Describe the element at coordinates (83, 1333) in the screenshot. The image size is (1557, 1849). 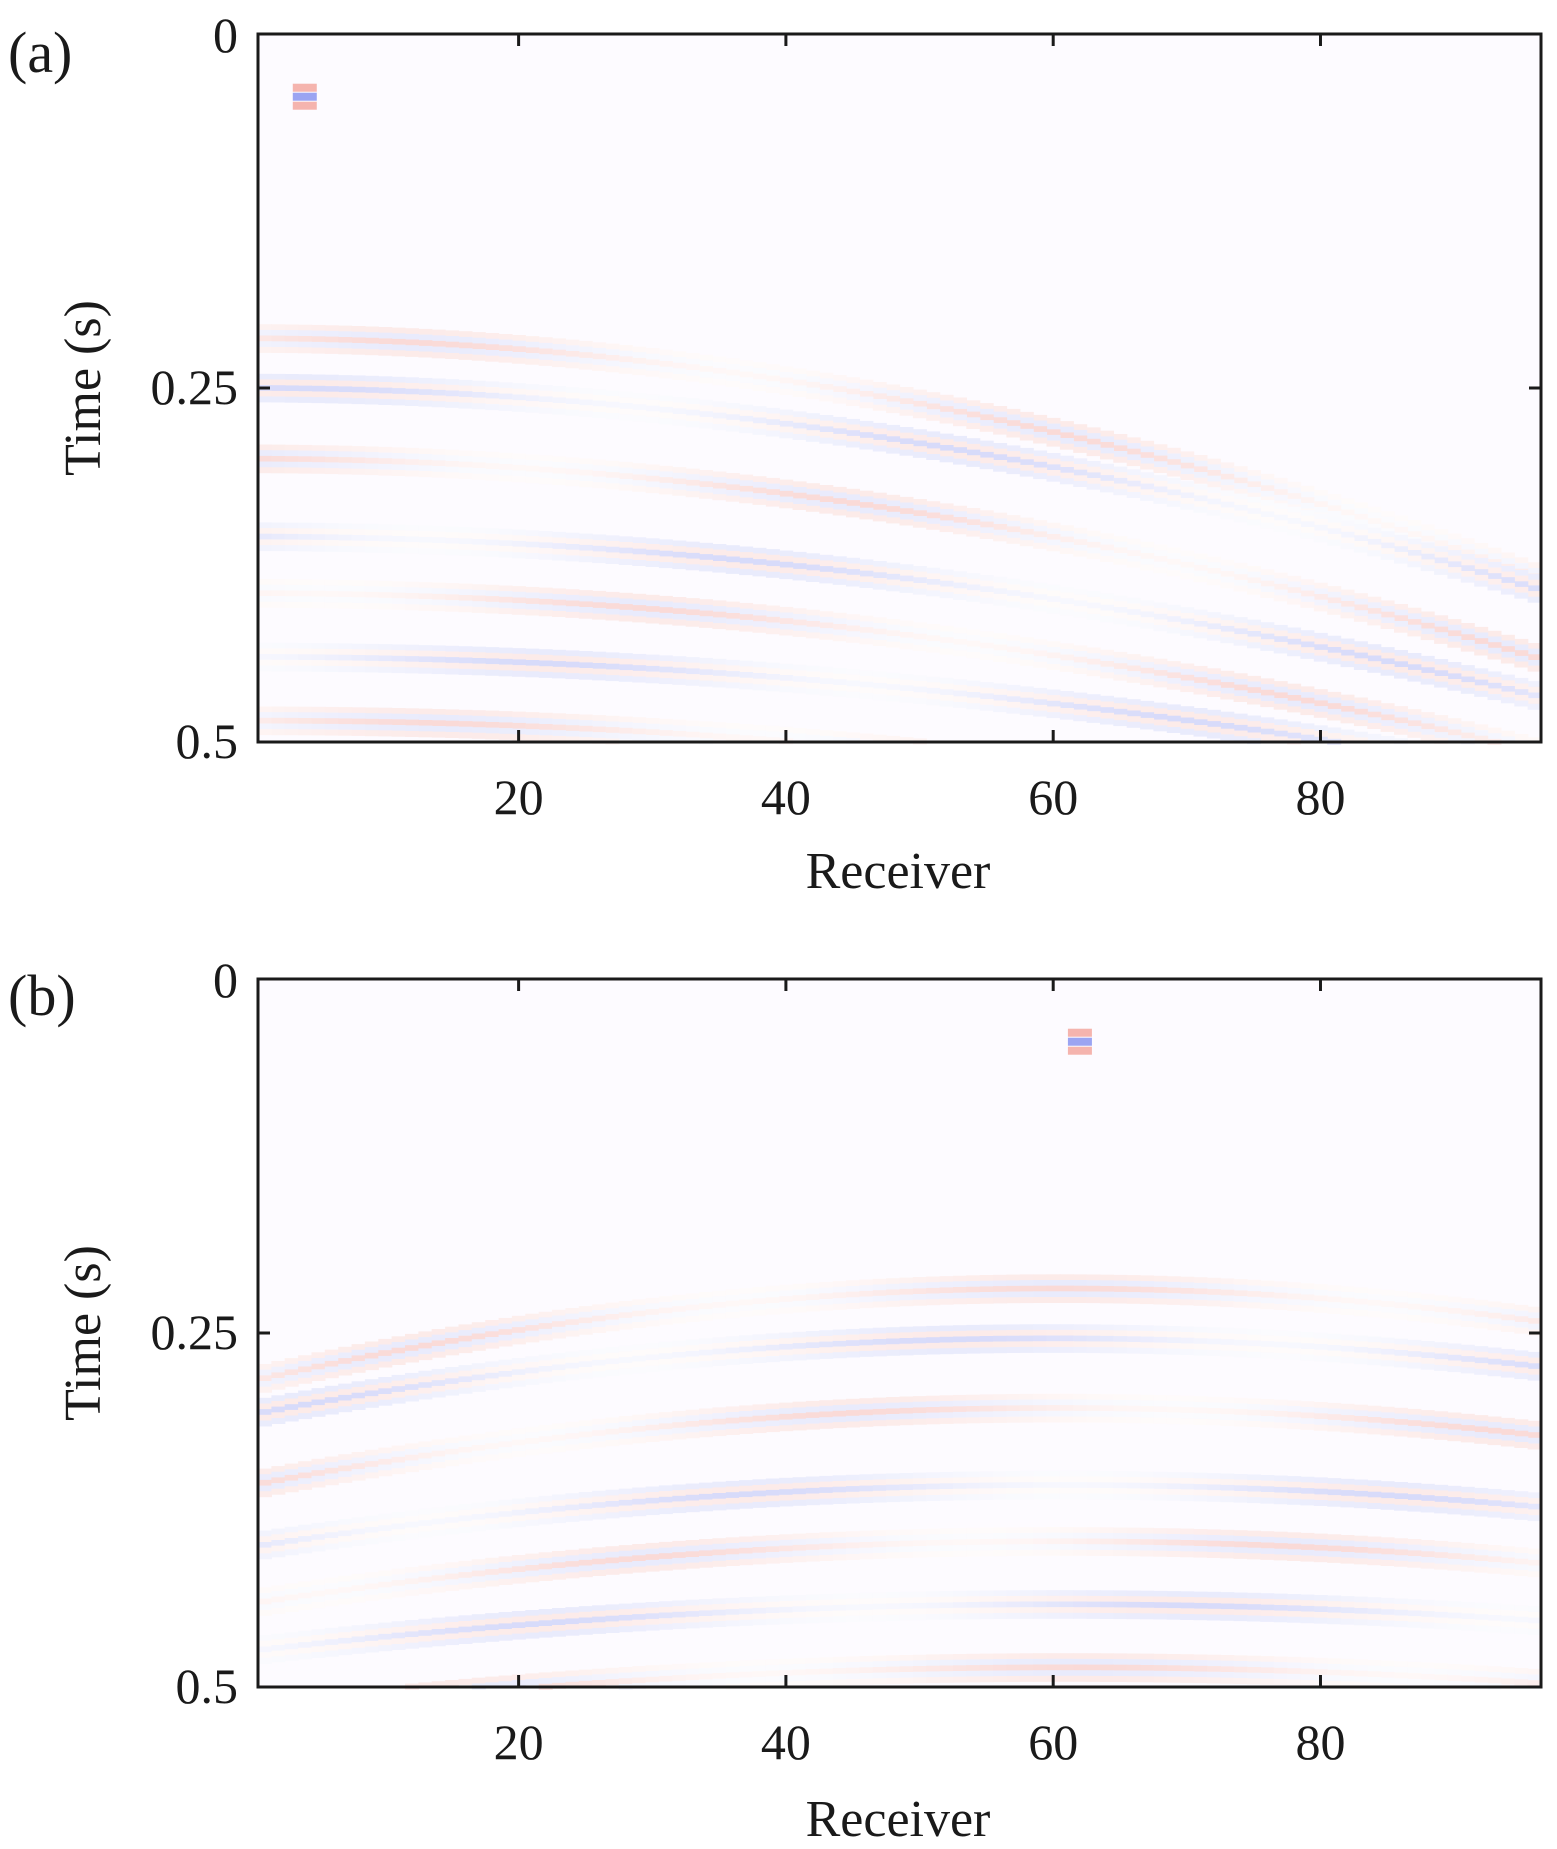
I see `panel-b-y-axis-label: Time (s)` at that location.